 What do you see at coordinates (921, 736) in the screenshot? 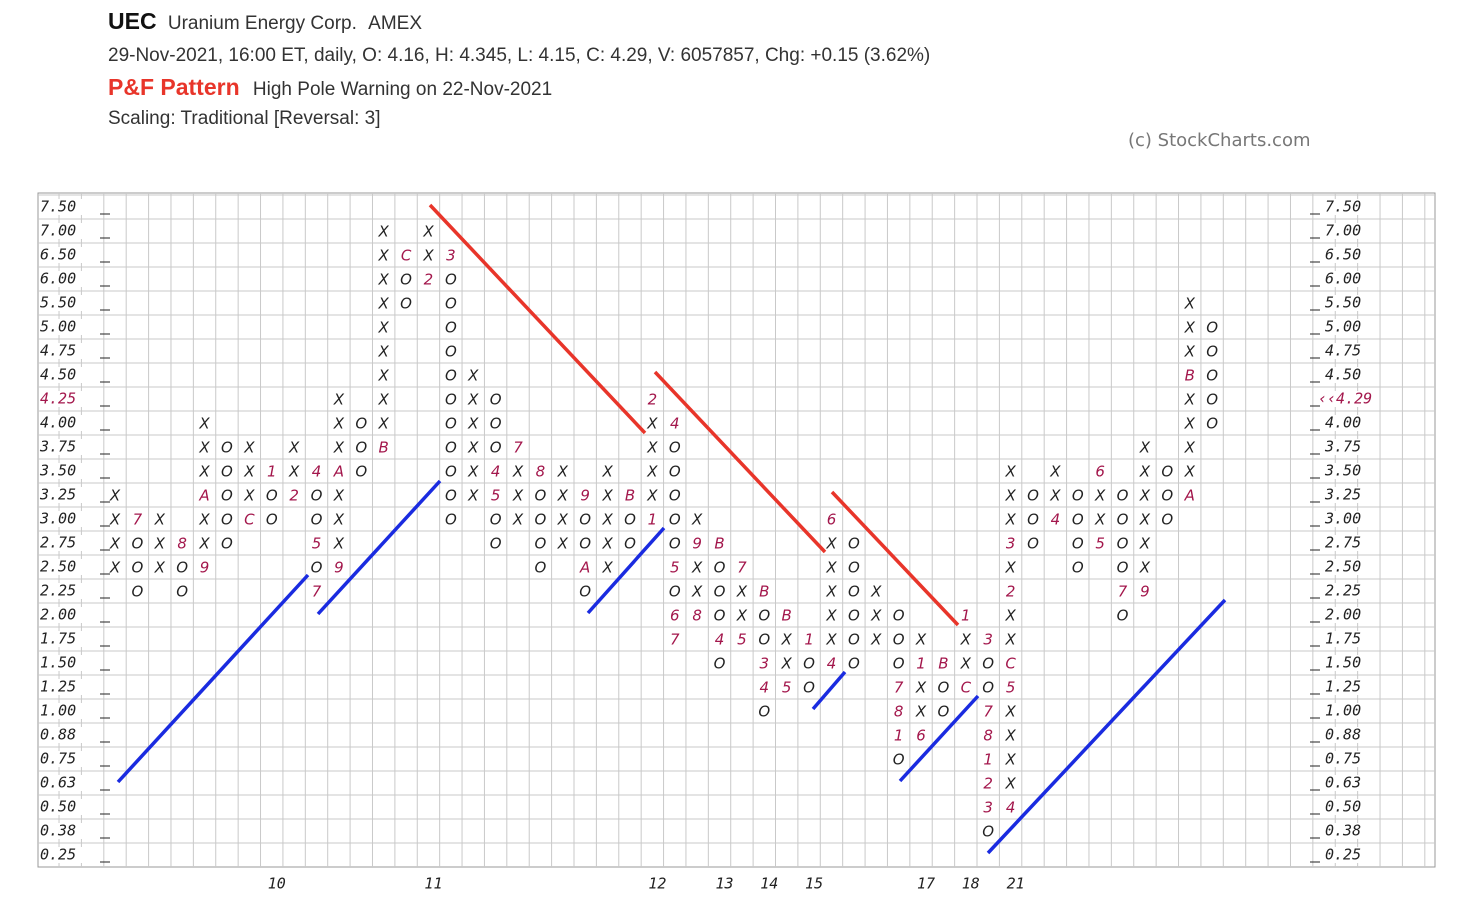
I see `month-marker: 6` at bounding box center [921, 736].